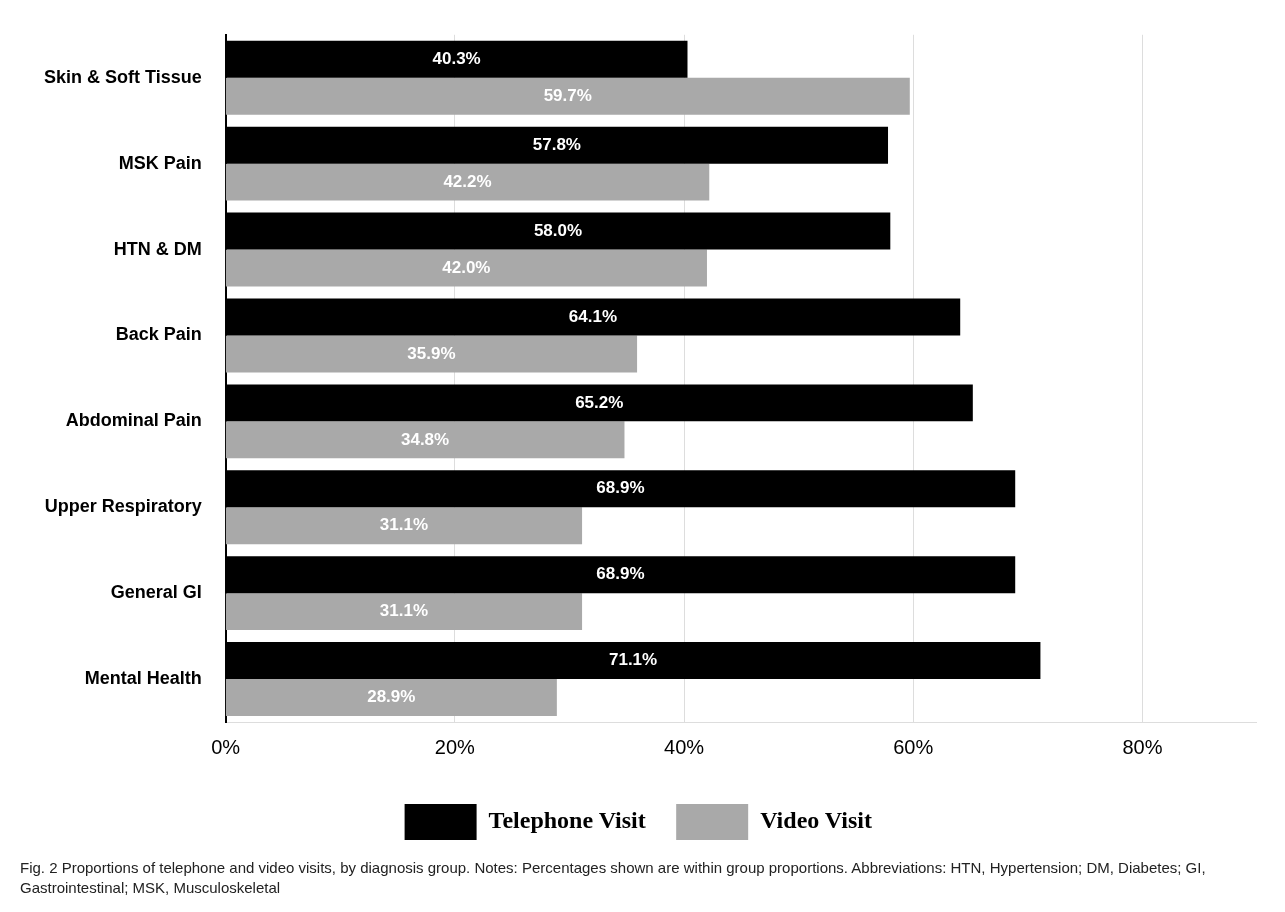 The height and width of the screenshot is (912, 1285). What do you see at coordinates (160, 162) in the screenshot?
I see `y-tick-label: MSK Pain` at bounding box center [160, 162].